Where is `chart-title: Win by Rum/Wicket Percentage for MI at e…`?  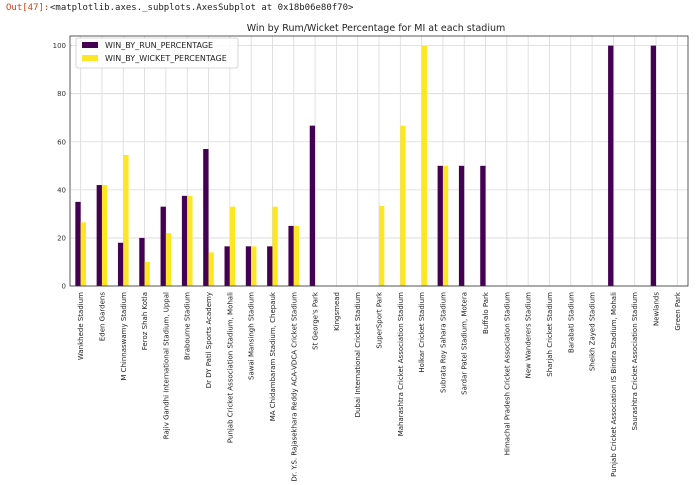
chart-title: Win by Rum/Wicket Percentage for MI at e… is located at coordinates (376, 28).